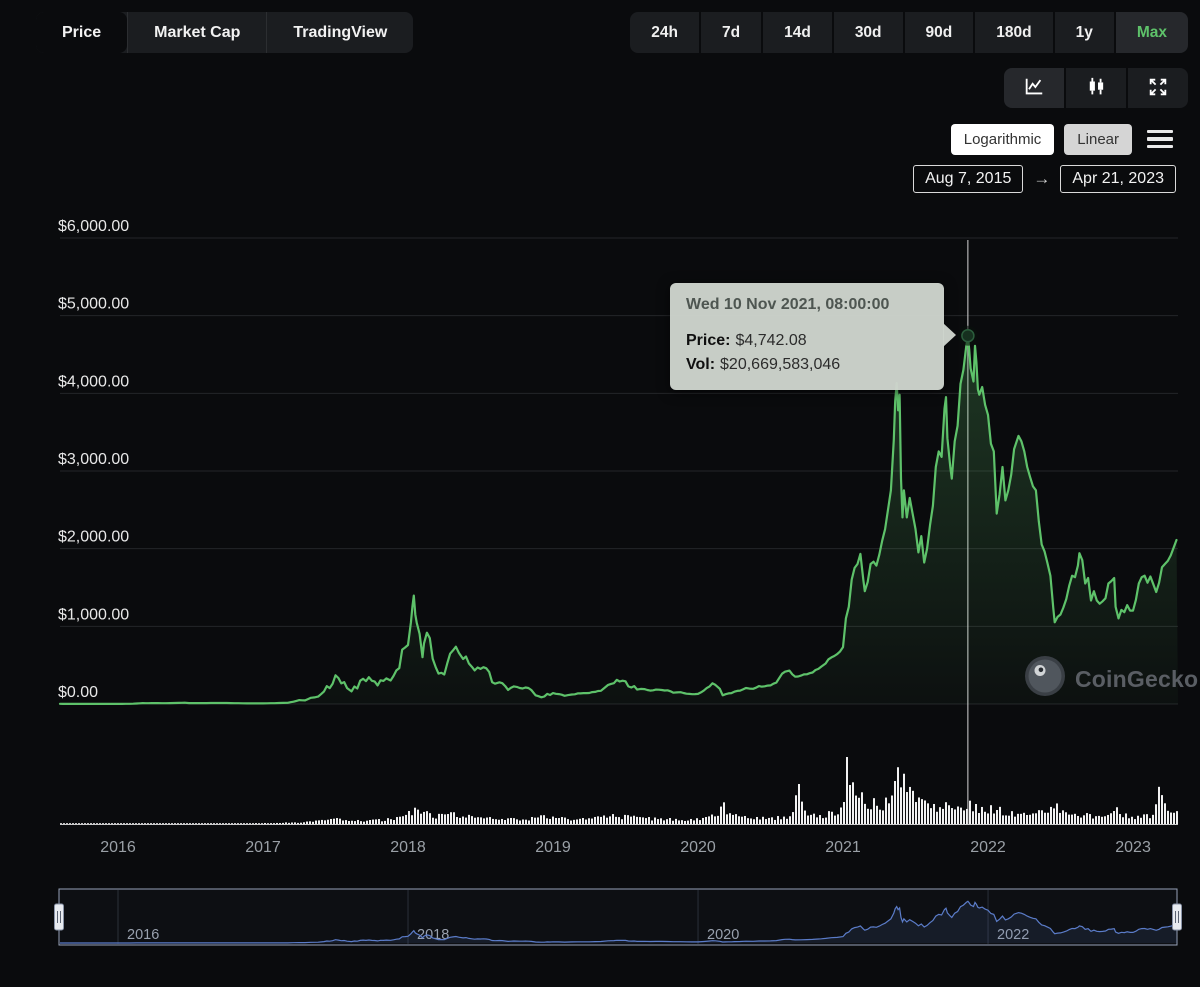 The width and height of the screenshot is (1200, 987). Describe the element at coordinates (553, 847) in the screenshot. I see `svg-text: 2019` at that location.